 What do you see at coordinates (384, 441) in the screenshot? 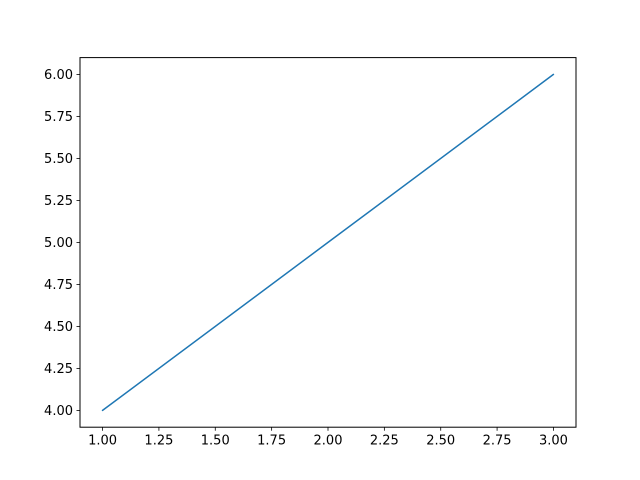
I see `x-tick-label: 2.25` at bounding box center [384, 441].